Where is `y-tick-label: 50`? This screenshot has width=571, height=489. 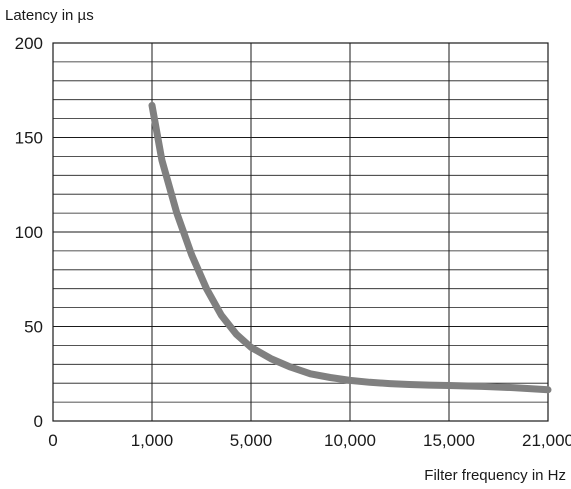 y-tick-label: 50 is located at coordinates (33, 327).